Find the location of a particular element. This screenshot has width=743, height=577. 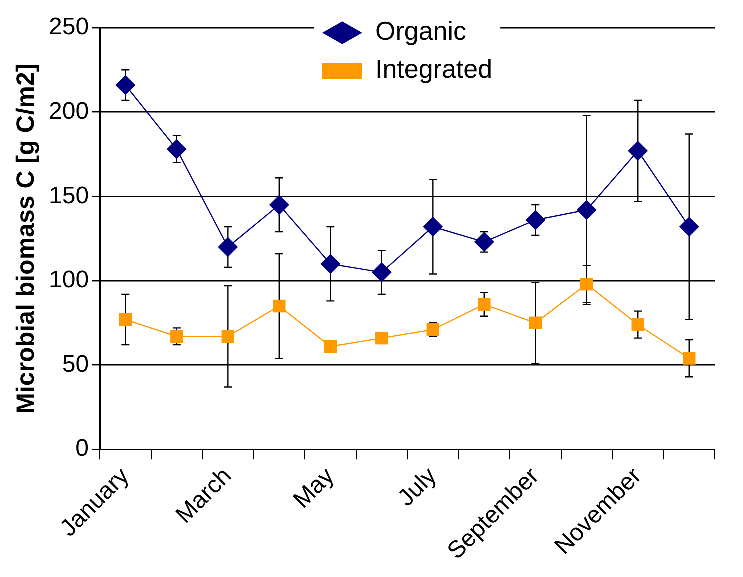

y-tick-label: 250 is located at coordinates (69, 27).